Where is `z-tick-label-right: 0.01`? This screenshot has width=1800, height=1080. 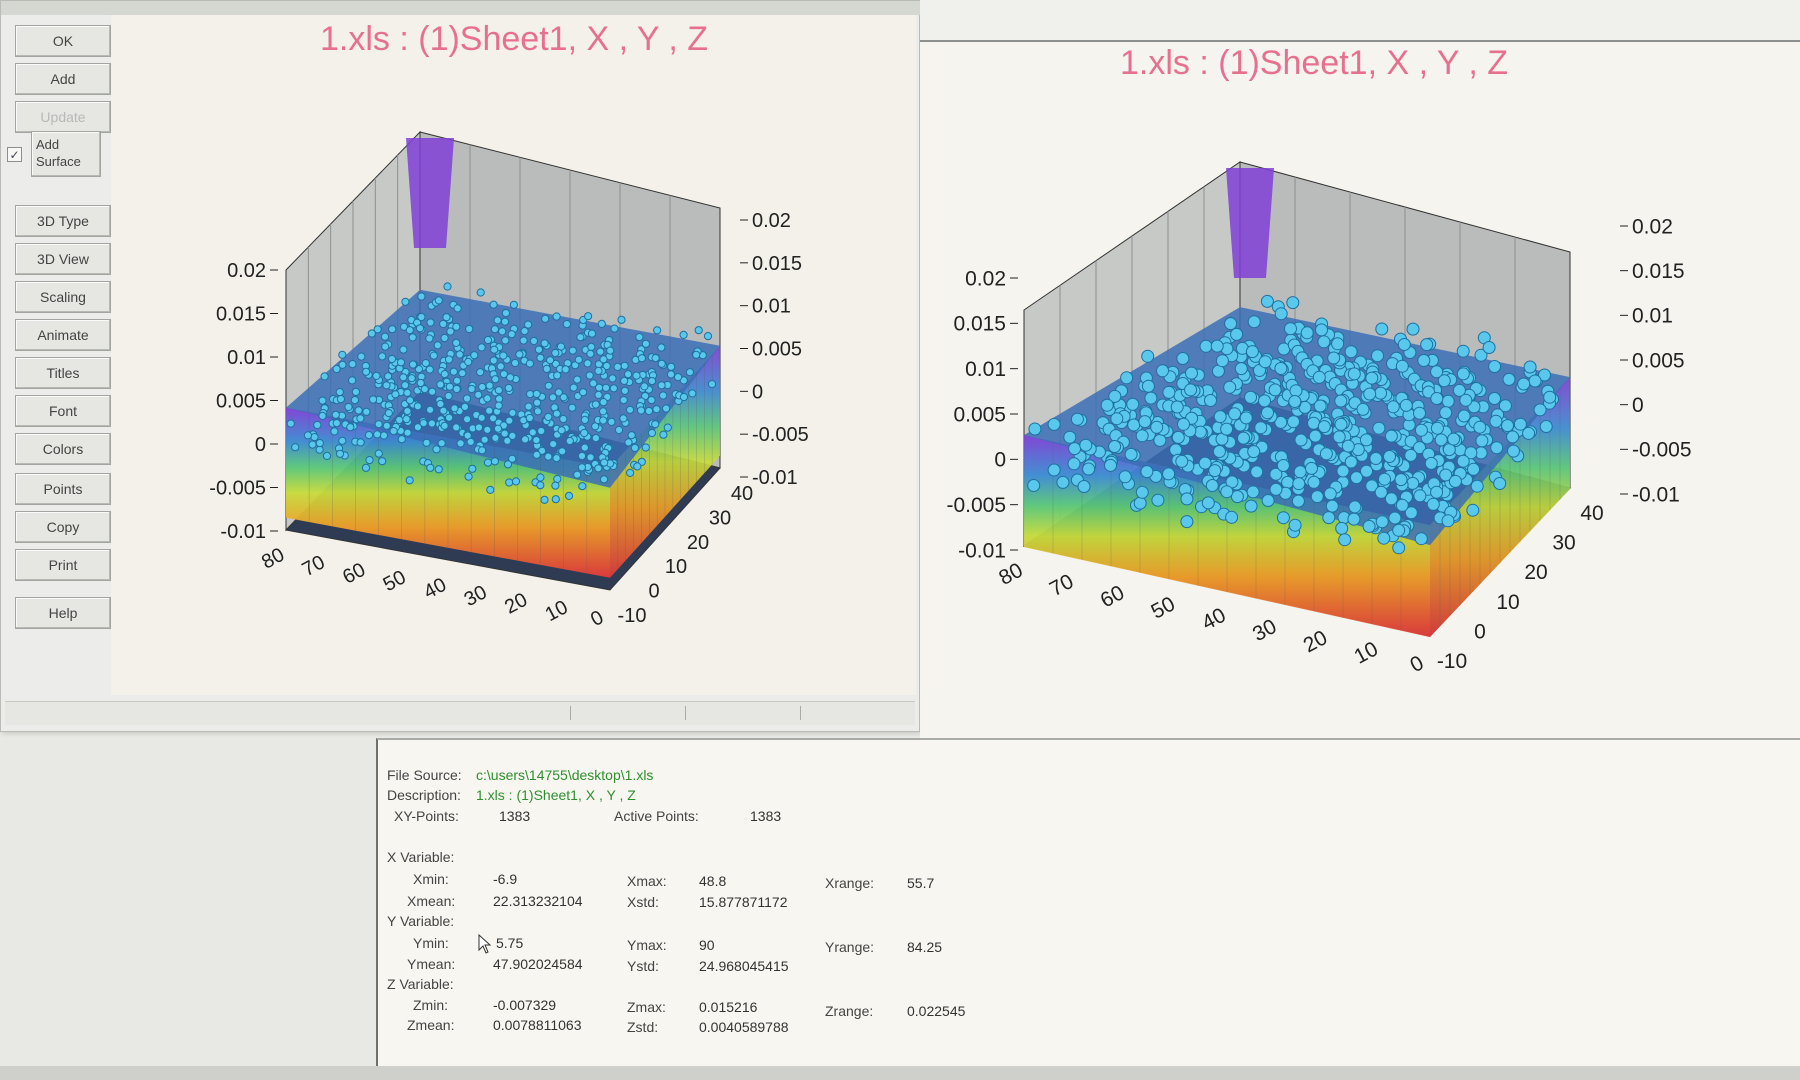 z-tick-label-right: 0.01 is located at coordinates (771, 307).